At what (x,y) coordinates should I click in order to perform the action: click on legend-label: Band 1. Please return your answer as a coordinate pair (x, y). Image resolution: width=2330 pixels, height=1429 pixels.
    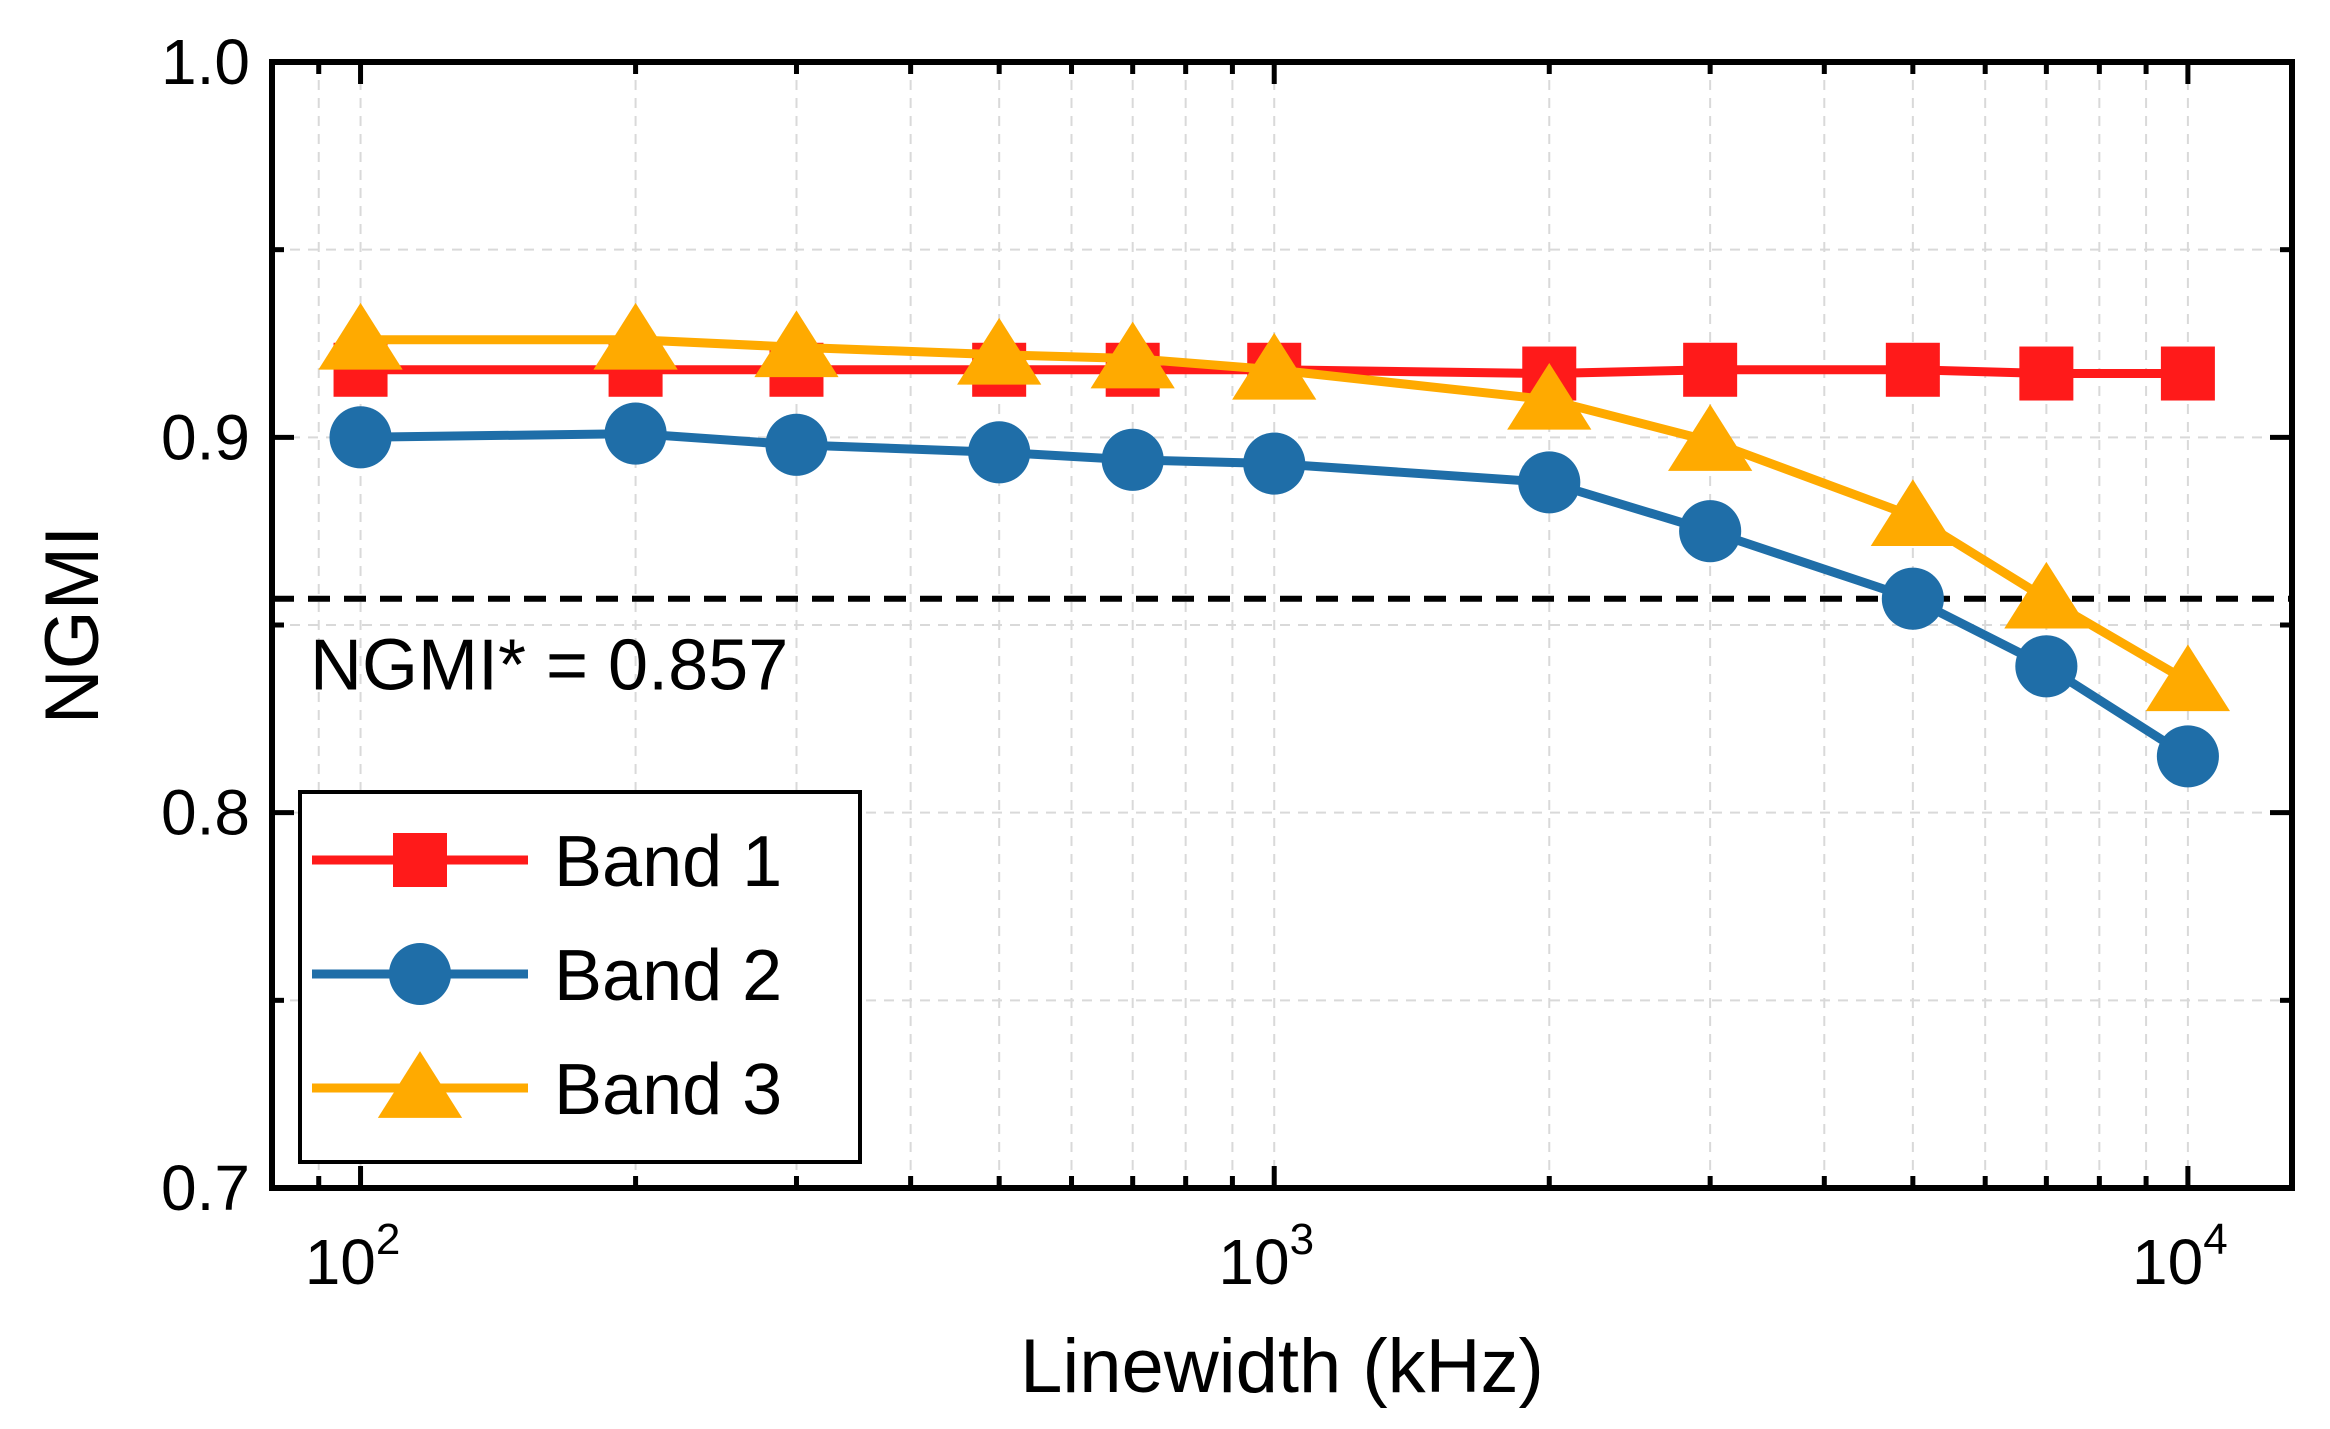
    Looking at the image, I should click on (668, 862).